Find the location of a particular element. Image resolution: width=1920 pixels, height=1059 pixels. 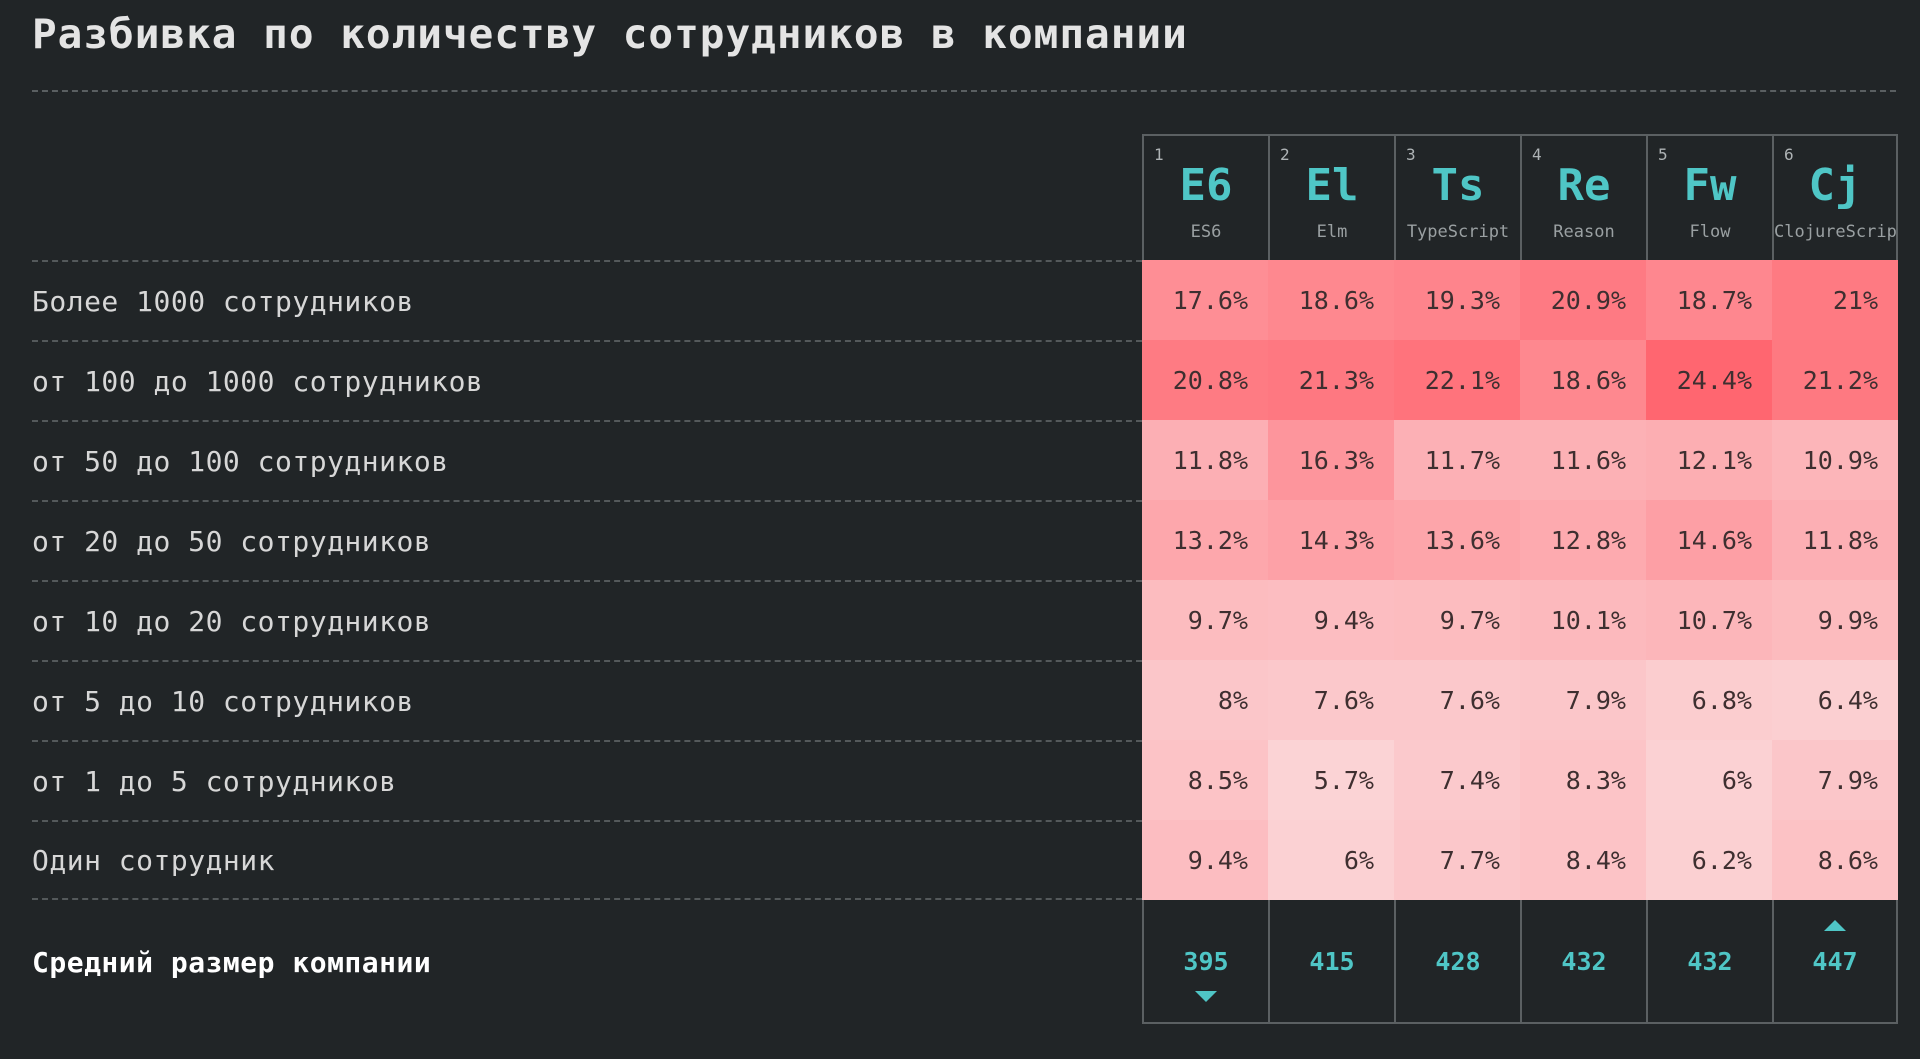

row-label: Один сотрудник is located at coordinates (587, 860).